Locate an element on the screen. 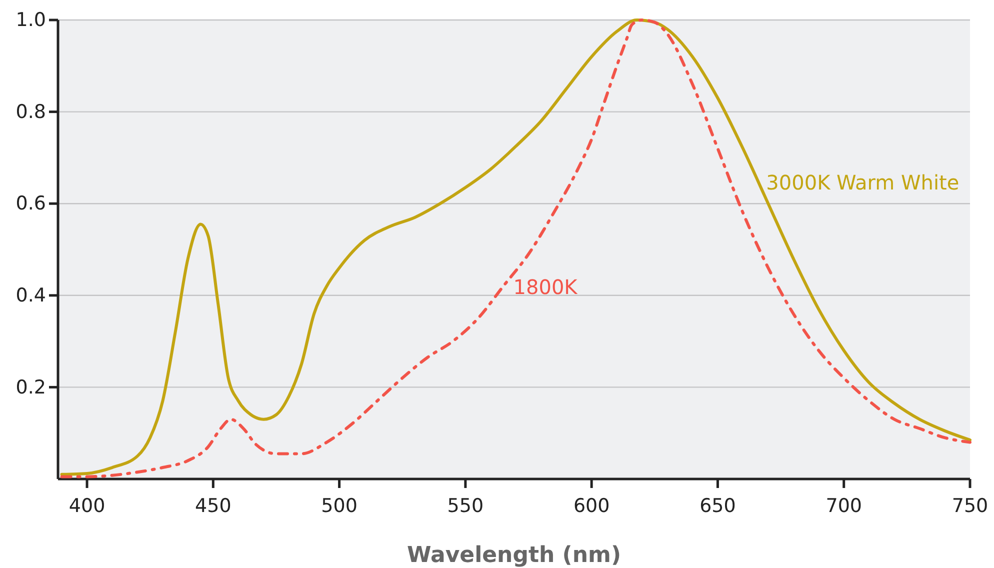 This screenshot has height=568, width=994. y-tick-label: 0.2 is located at coordinates (31, 387).